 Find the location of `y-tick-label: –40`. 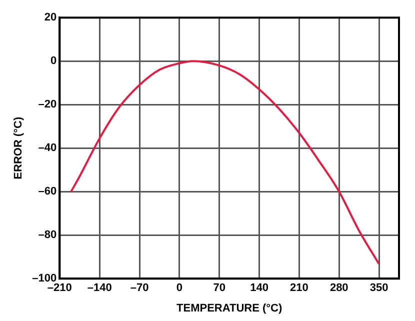

y-tick-label: –40 is located at coordinates (47, 148).